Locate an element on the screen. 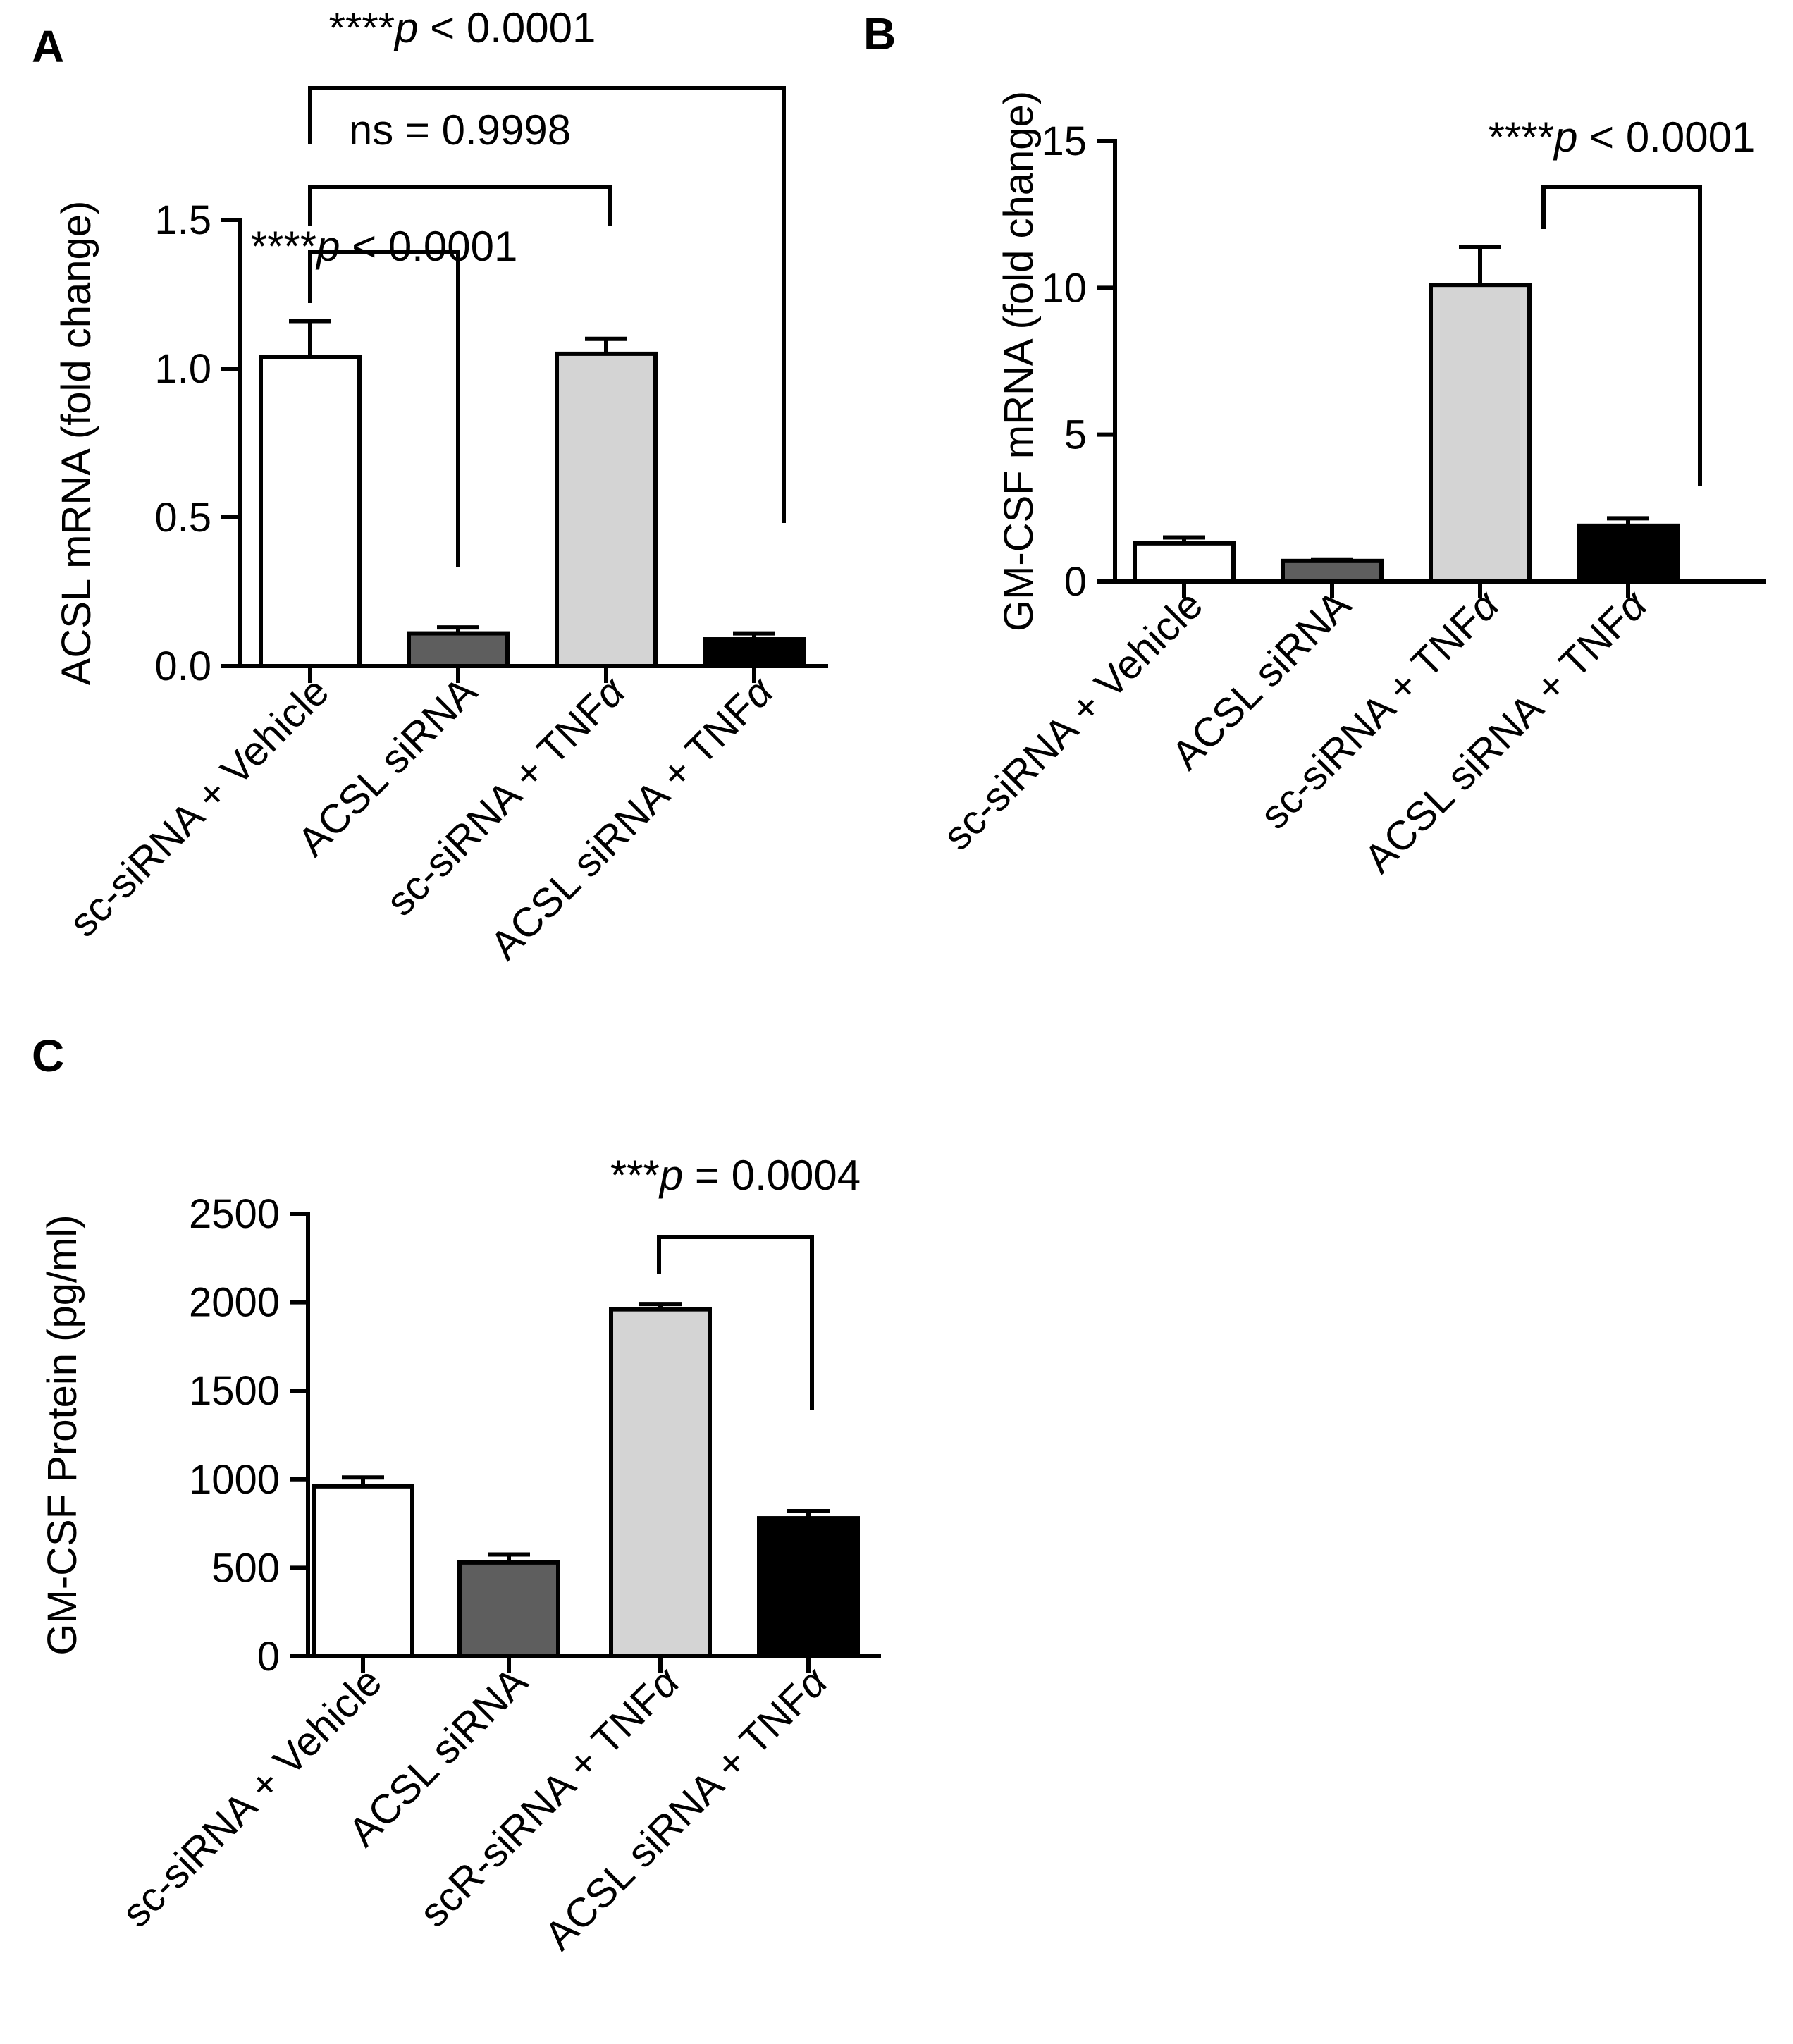  y-axis-title: GM-CSF mRNA (fold change) is located at coordinates (1019, 361).